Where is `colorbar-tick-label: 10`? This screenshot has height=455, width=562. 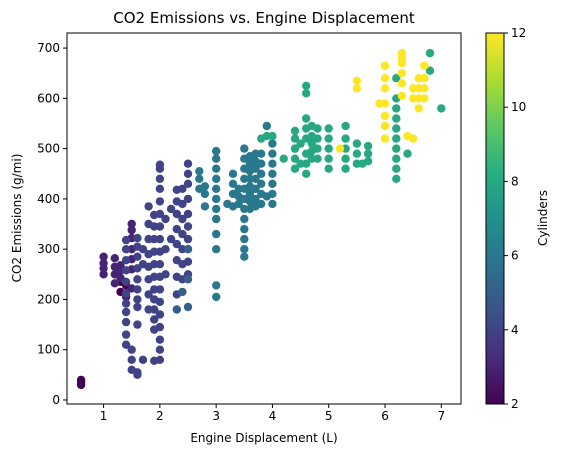
colorbar-tick-label: 10 is located at coordinates (518, 107).